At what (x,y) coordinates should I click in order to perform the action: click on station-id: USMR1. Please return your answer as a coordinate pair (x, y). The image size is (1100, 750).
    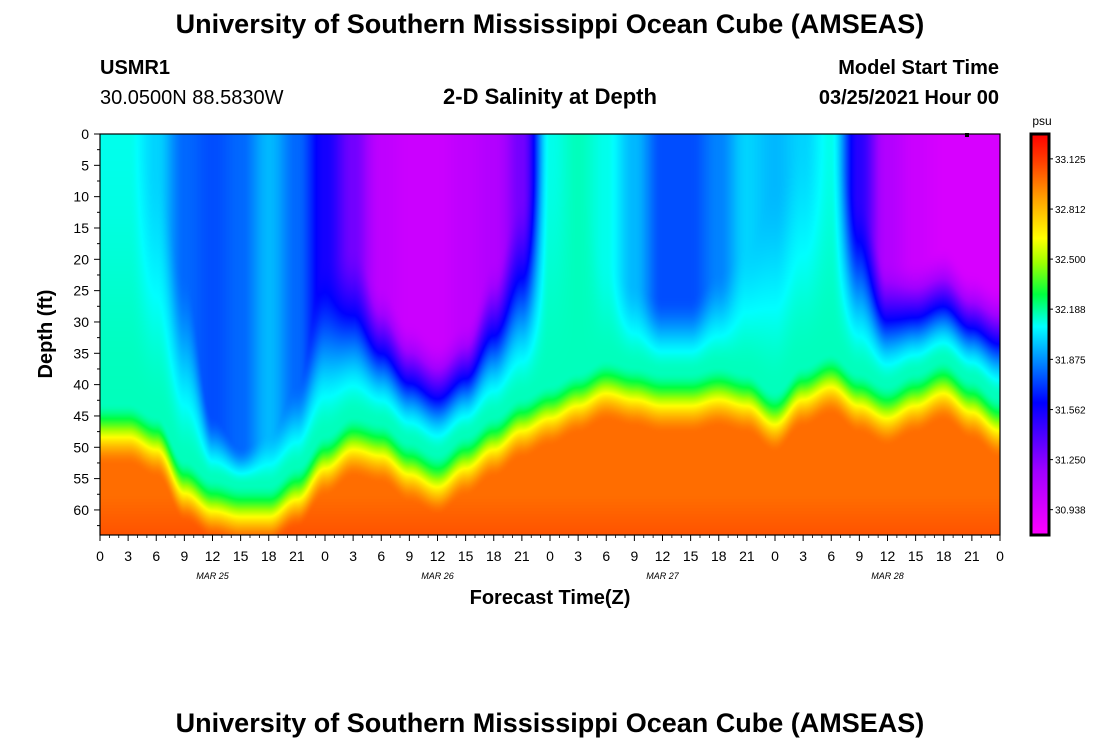
    Looking at the image, I should click on (135, 68).